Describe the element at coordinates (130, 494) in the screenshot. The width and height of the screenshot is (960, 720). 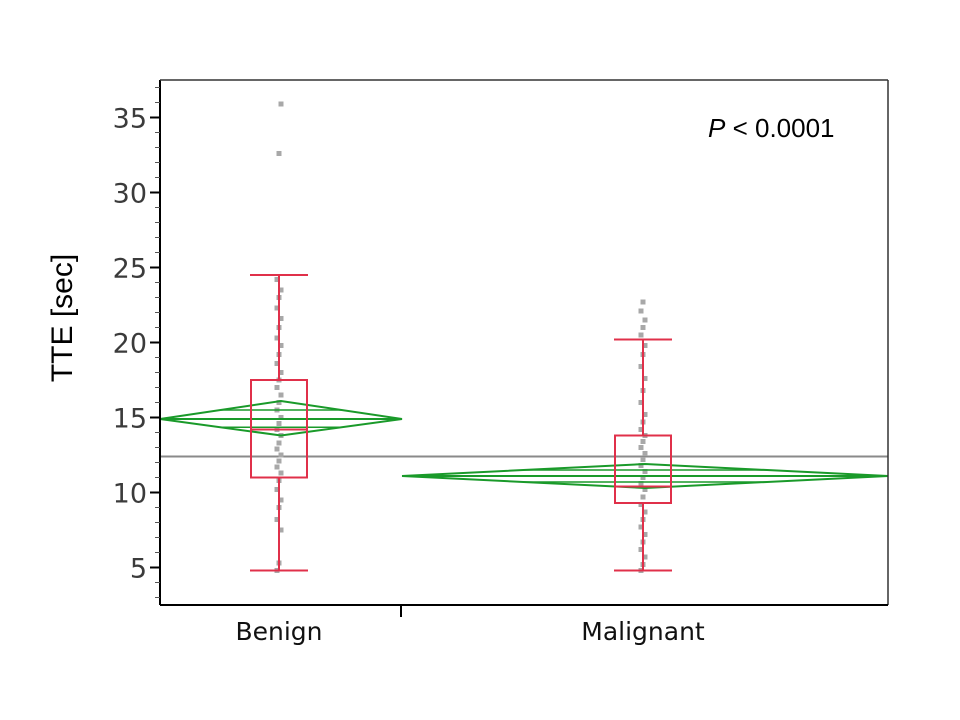
I see `y-tick-label: 10` at that location.